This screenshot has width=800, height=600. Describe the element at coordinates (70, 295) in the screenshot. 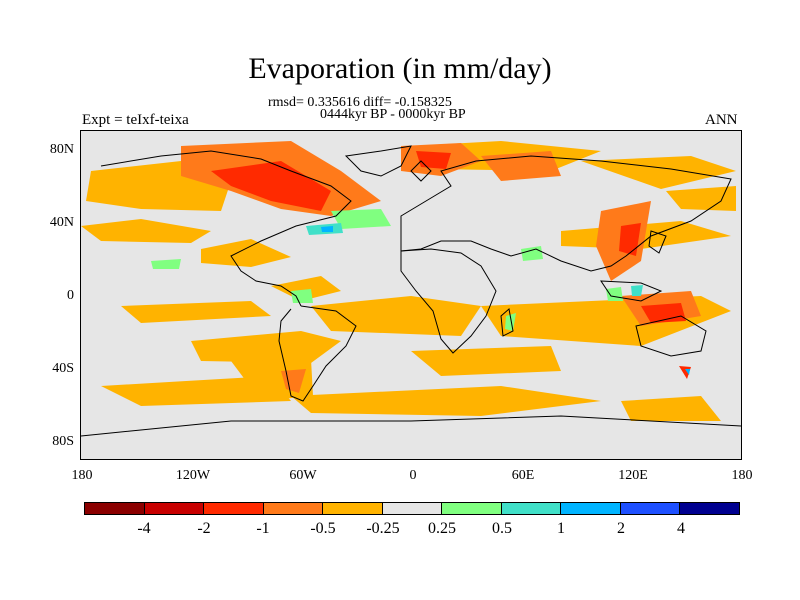

I see `lat-tick-0: 0` at that location.